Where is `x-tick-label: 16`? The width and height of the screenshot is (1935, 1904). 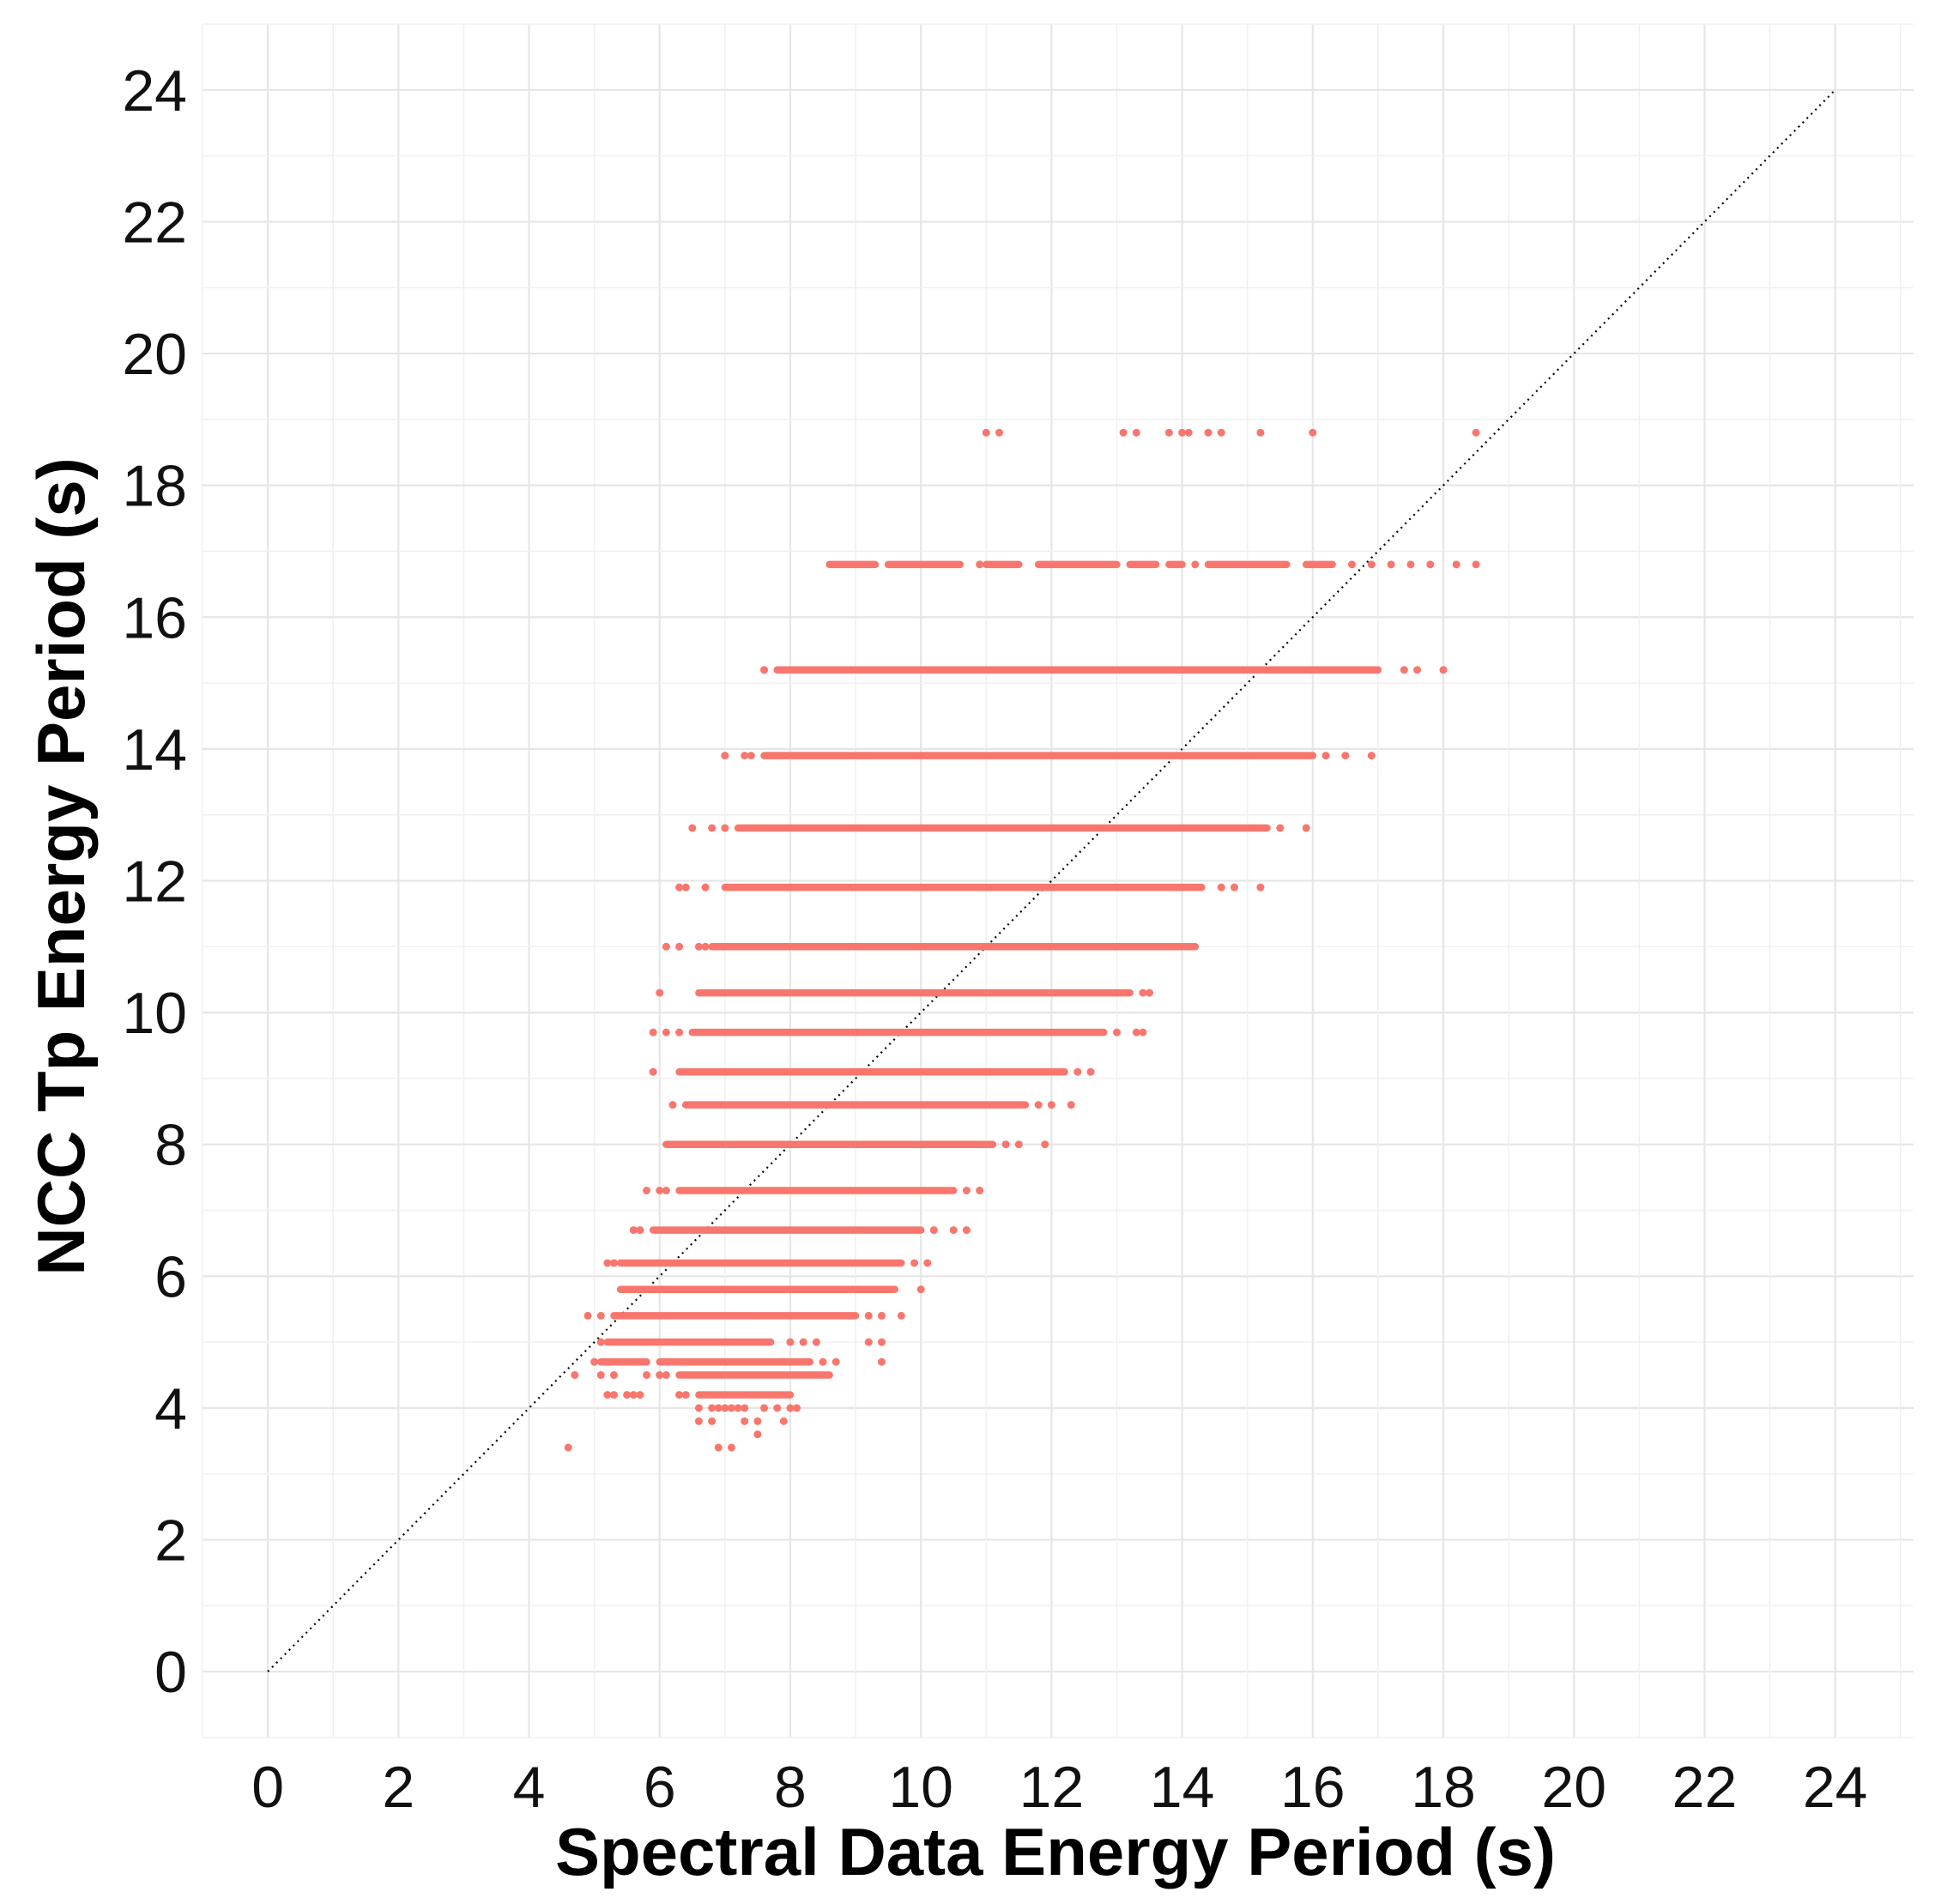 x-tick-label: 16 is located at coordinates (1312, 1787).